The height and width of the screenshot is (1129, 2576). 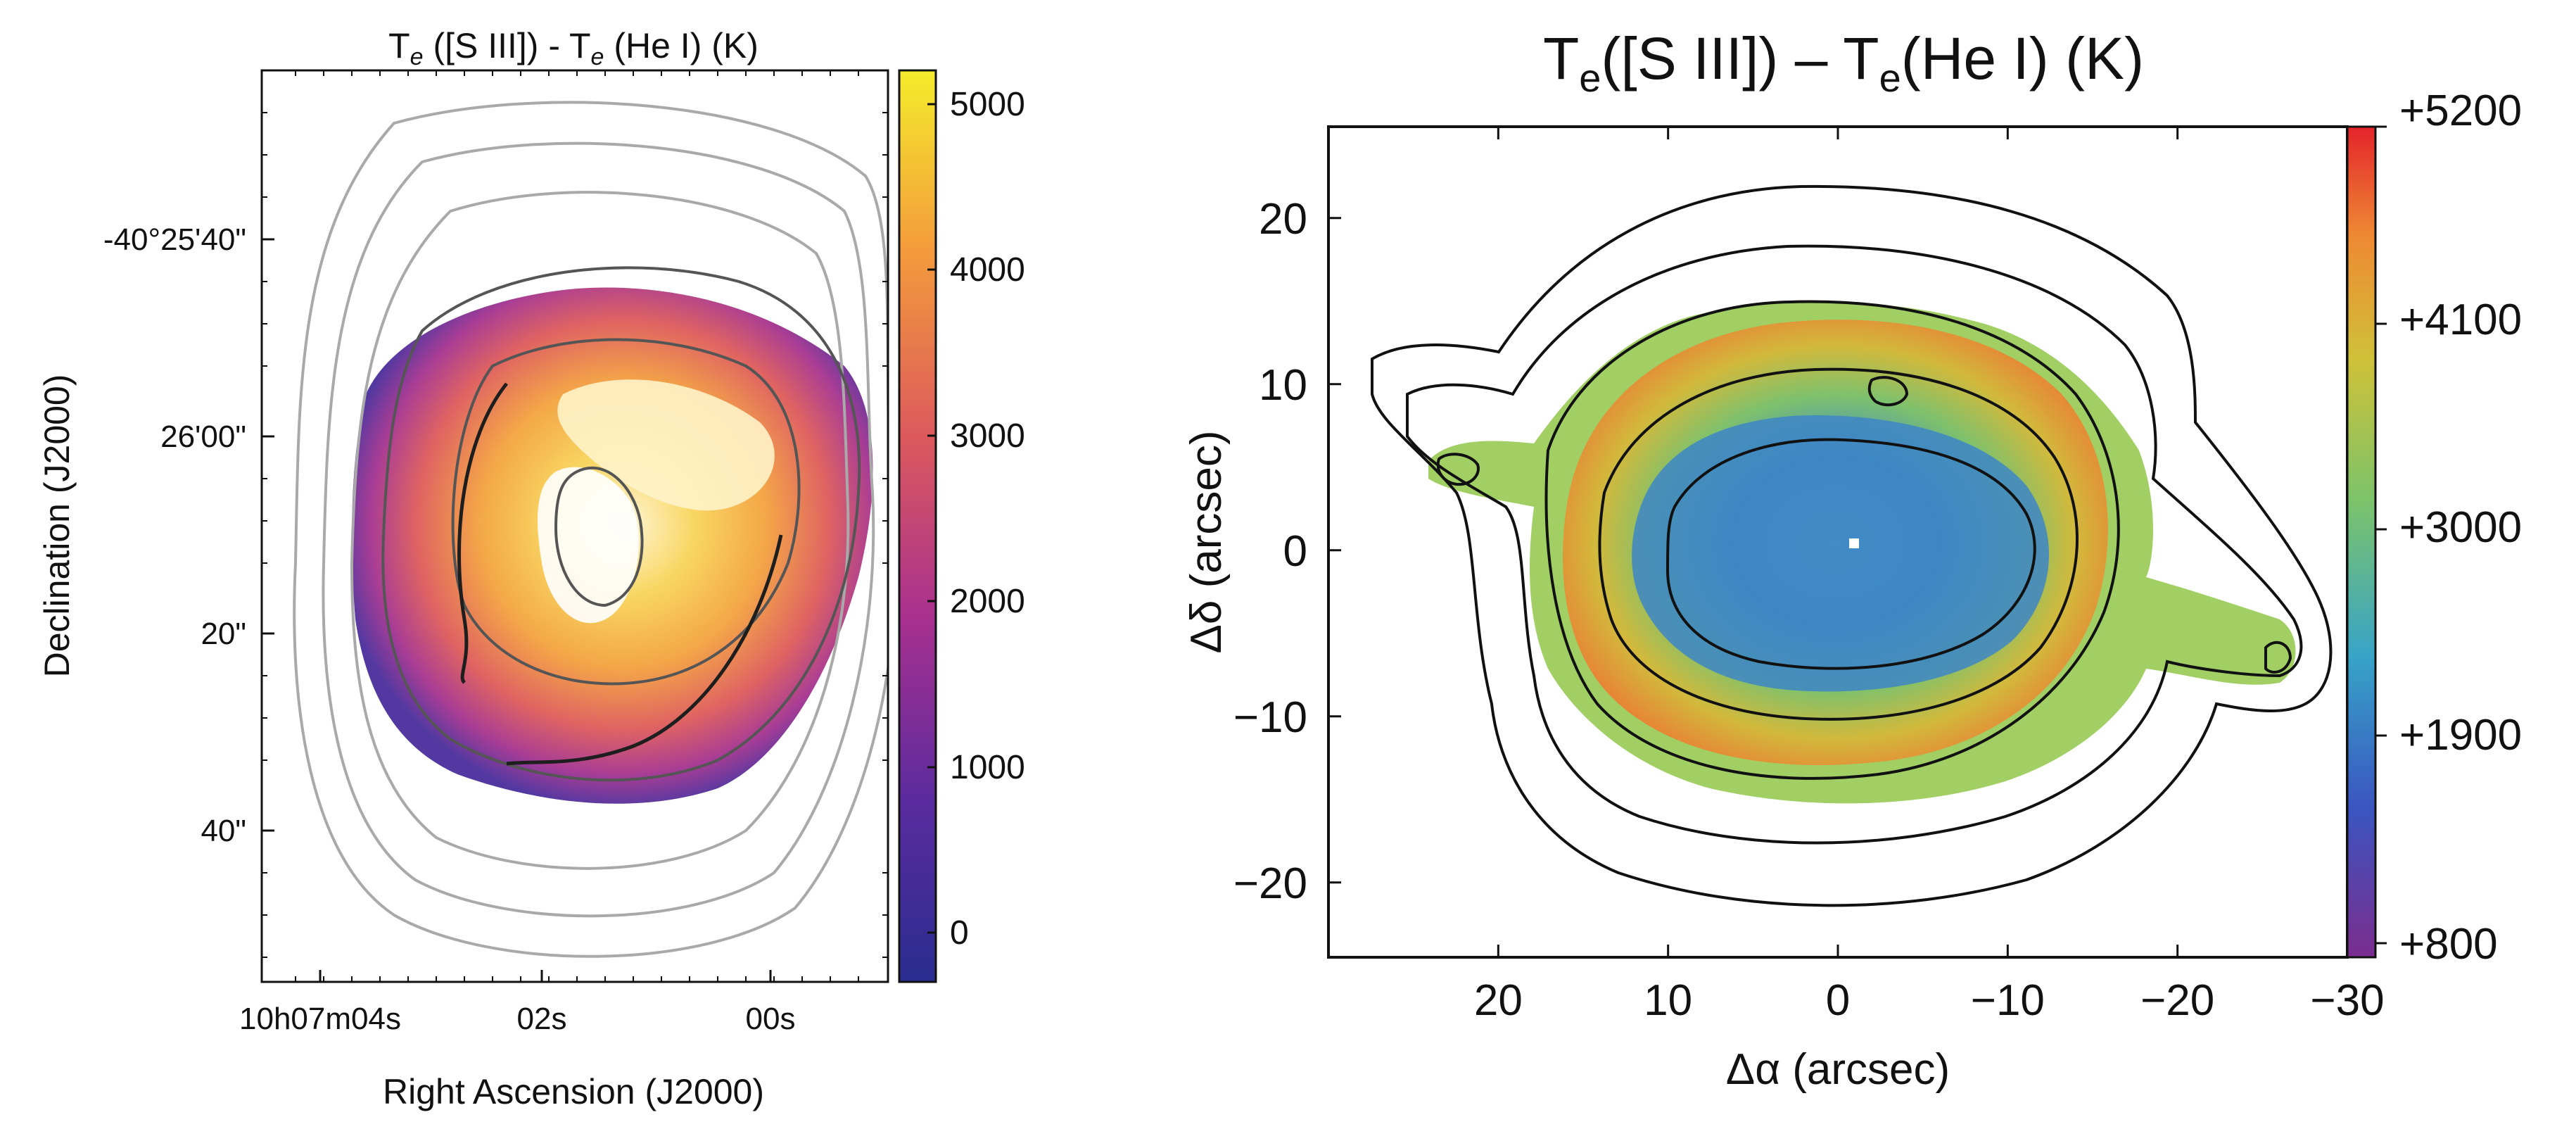 I want to click on left-y-tick-label: 20", so click(x=223, y=634).